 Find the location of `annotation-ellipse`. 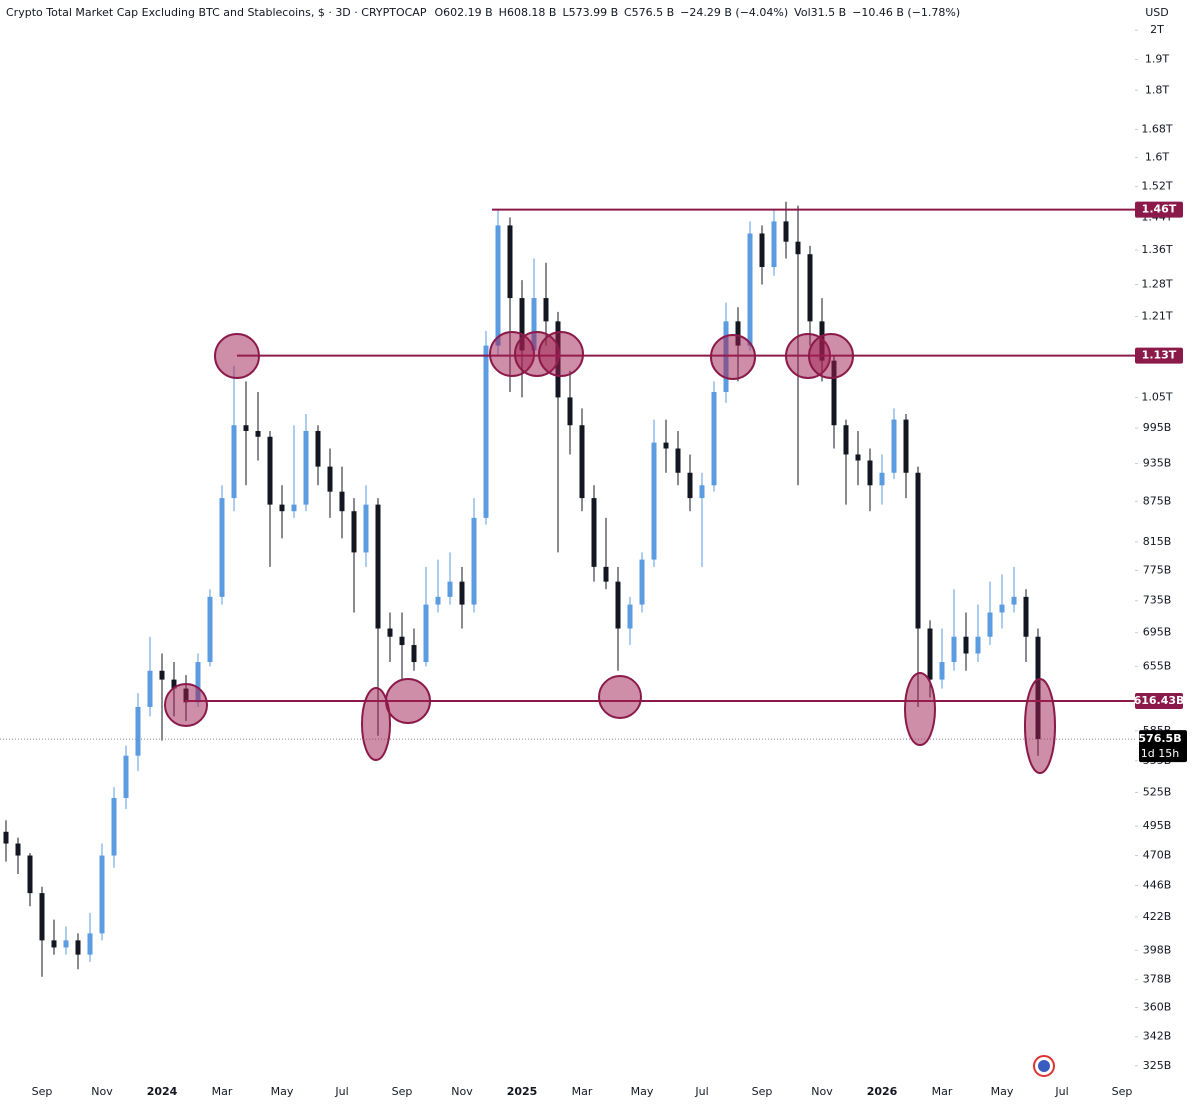

annotation-ellipse is located at coordinates (376, 724).